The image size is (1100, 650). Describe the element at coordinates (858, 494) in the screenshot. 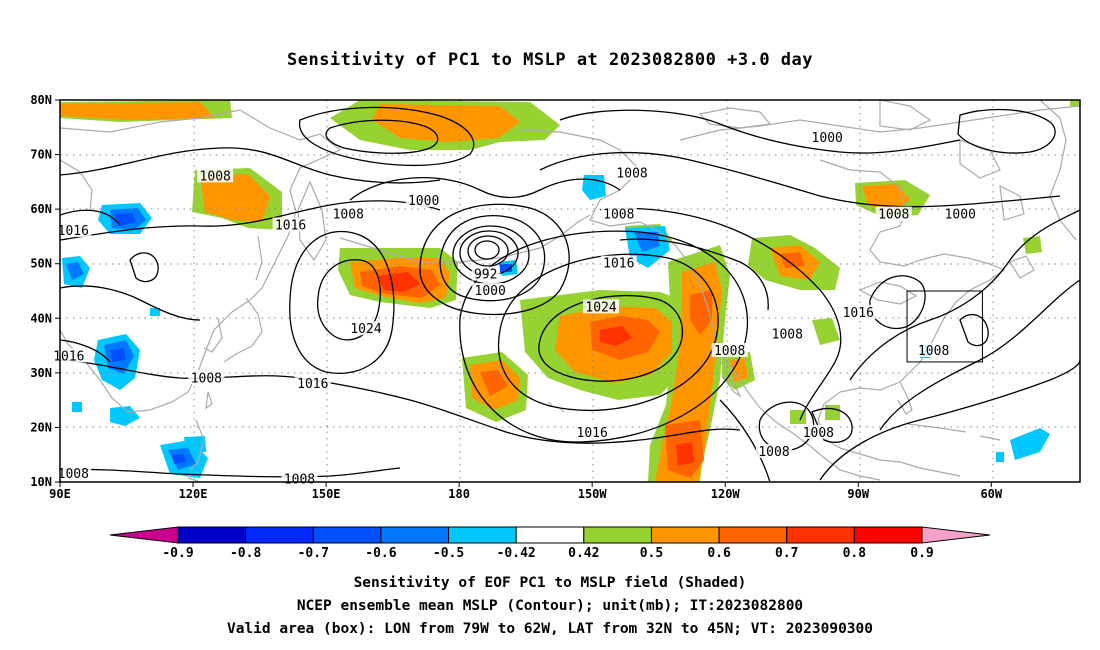

I see `lon-label: 90W` at that location.